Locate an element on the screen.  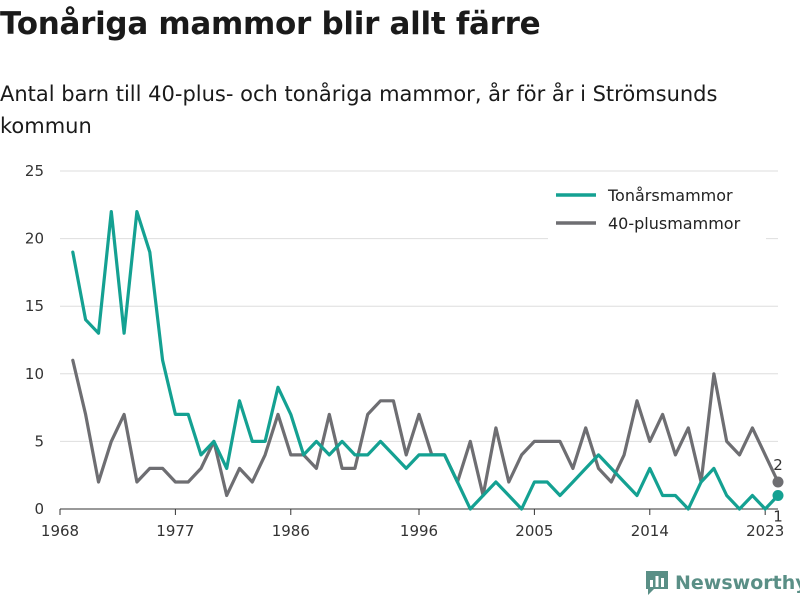
newsworthy-logo-icon is located at coordinates (657, 583).